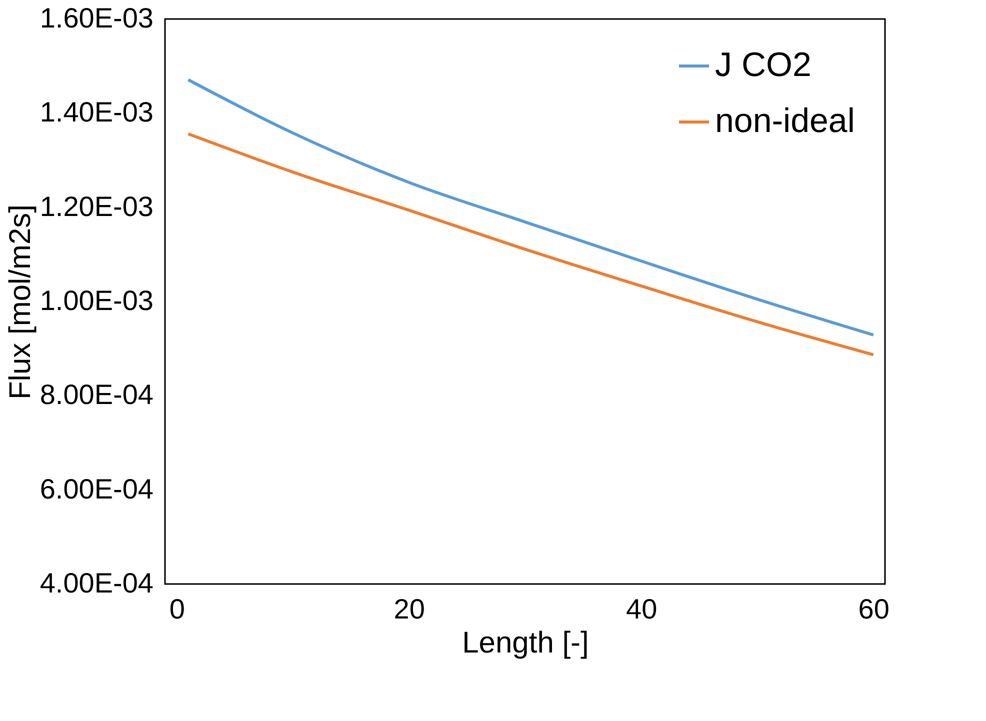 The image size is (986, 721). I want to click on y-axis-title: Flux [mol/m2s], so click(20, 302).